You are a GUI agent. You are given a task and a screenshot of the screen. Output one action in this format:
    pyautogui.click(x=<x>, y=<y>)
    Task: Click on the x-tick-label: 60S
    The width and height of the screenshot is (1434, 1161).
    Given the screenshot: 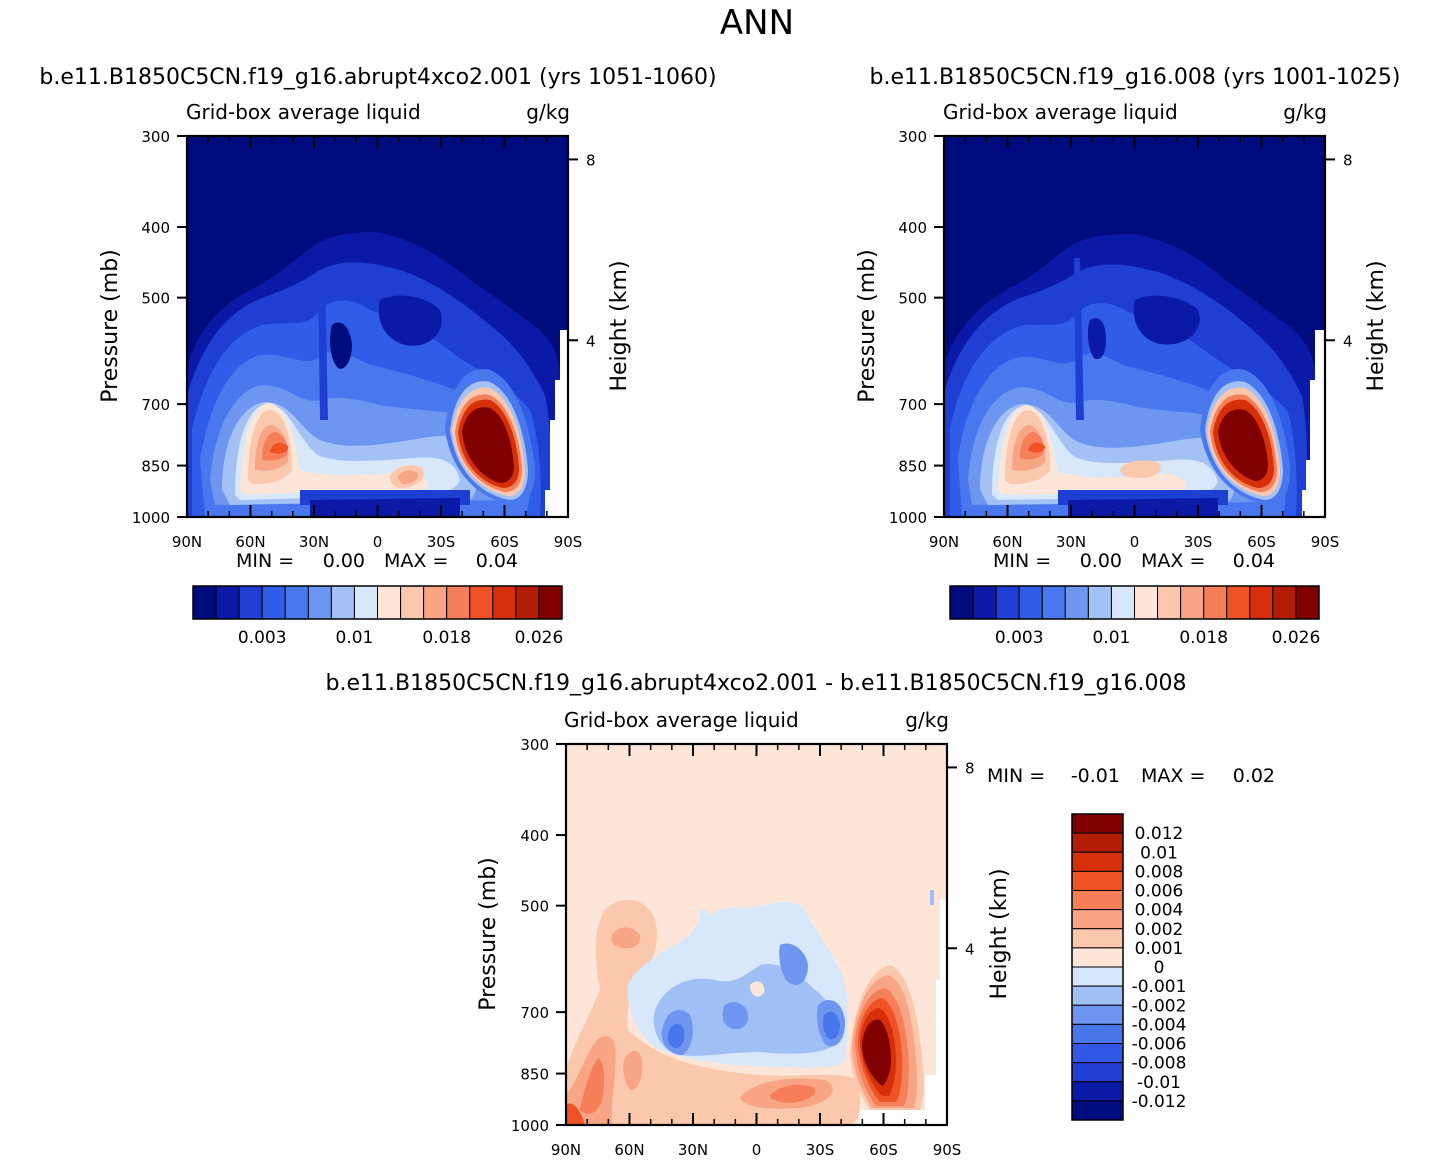 What is the action you would take?
    pyautogui.click(x=883, y=1150)
    